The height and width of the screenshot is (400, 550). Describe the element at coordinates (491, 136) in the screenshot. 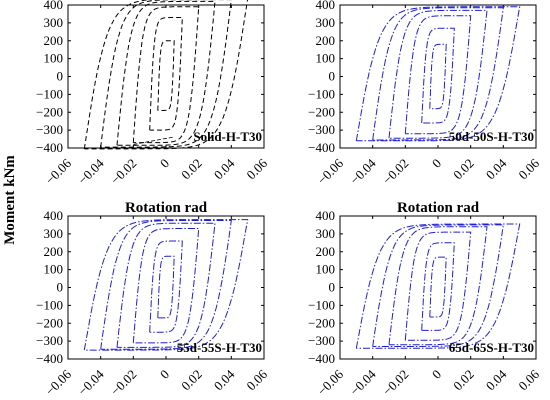

I see `panel-label: 50d-50S-H-T30` at that location.